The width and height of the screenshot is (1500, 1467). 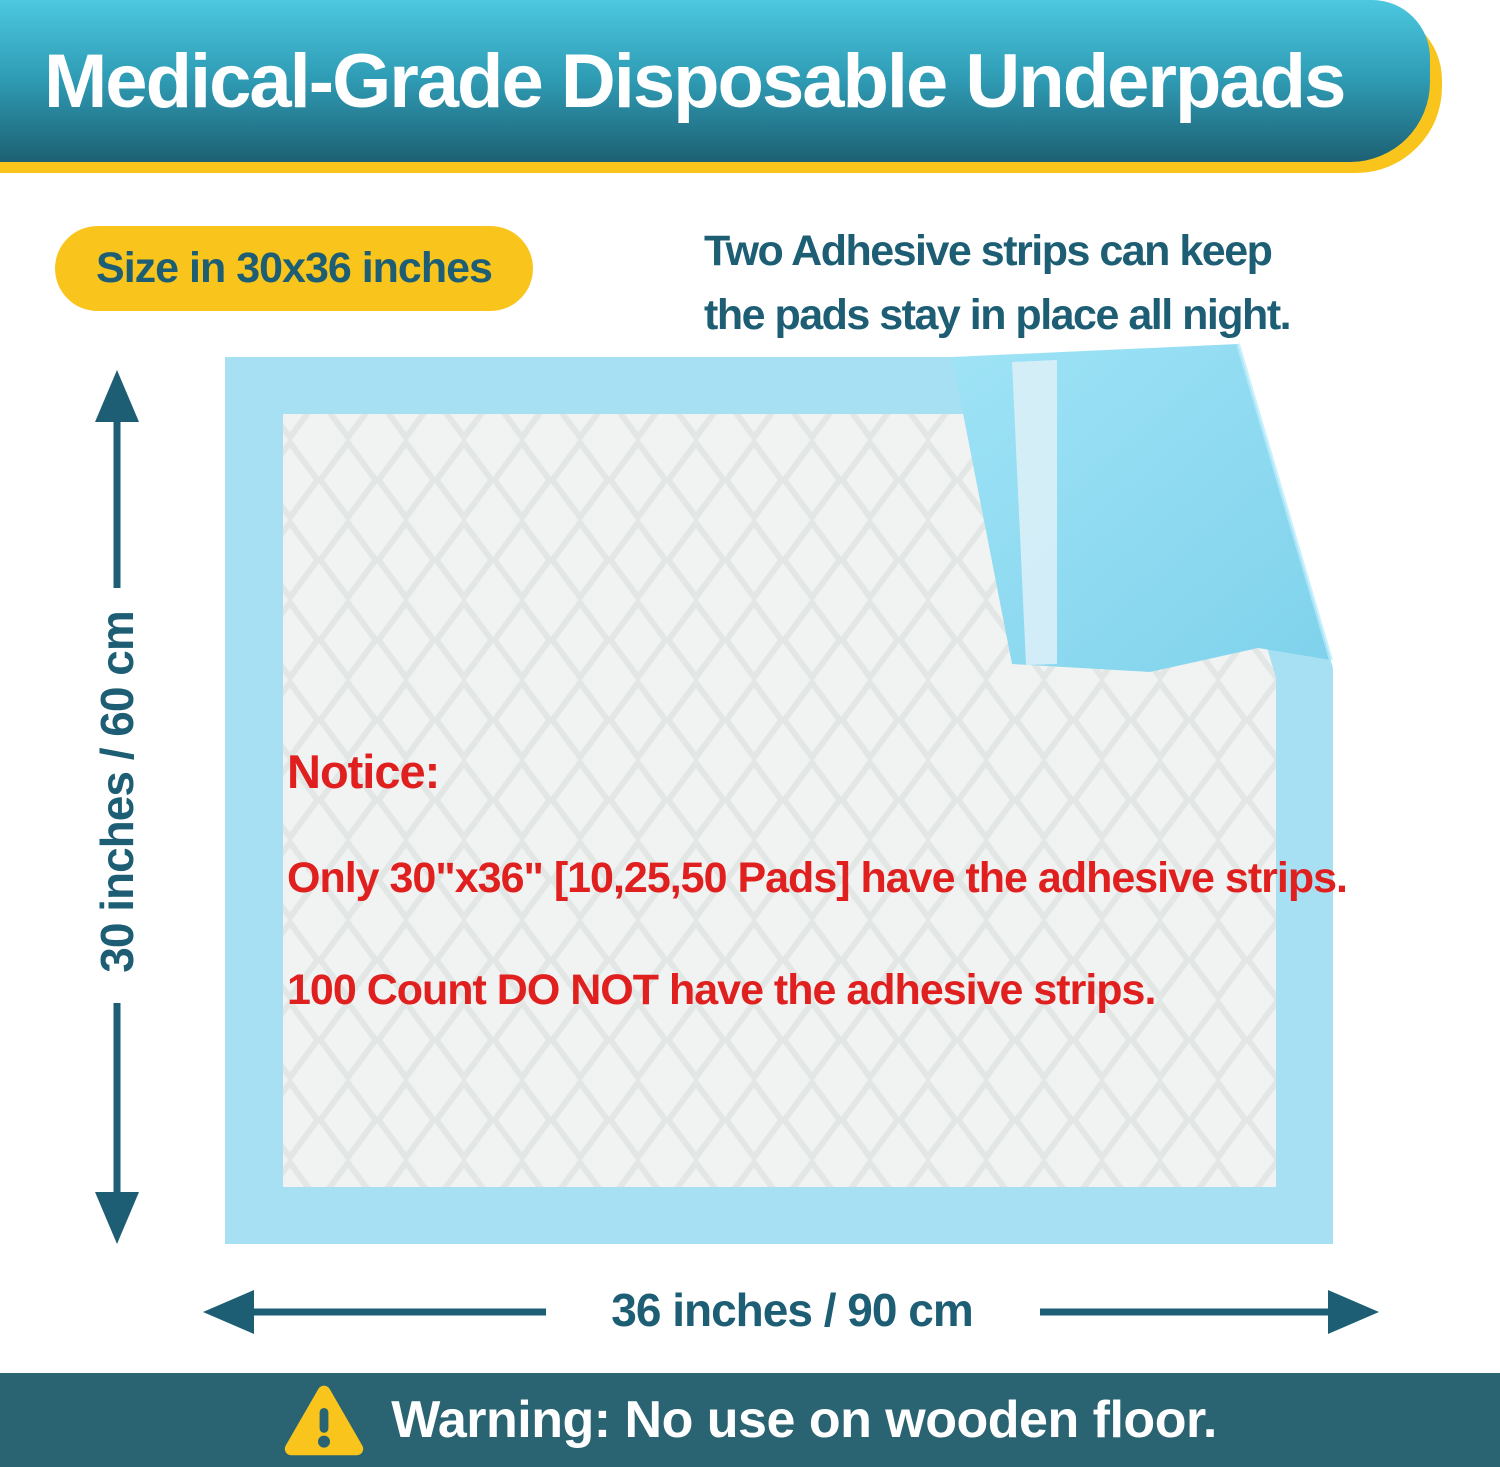 I want to click on header-teal-bar: Medical-Grade Disposable Underpads, so click(x=715, y=81).